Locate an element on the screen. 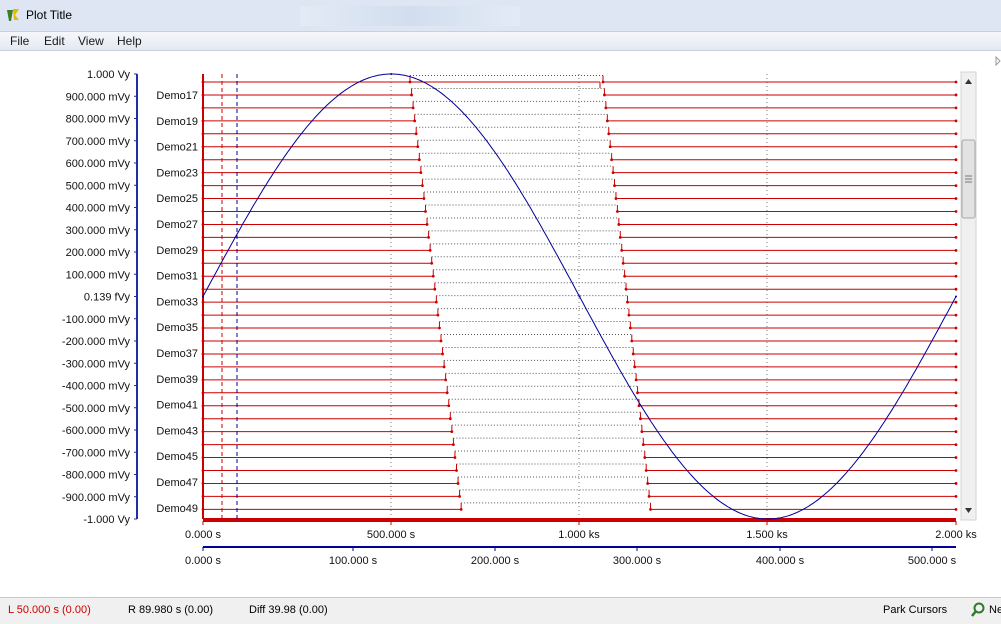 The image size is (1001, 624). y-tick-label: 1.000 Vy is located at coordinates (109, 75).